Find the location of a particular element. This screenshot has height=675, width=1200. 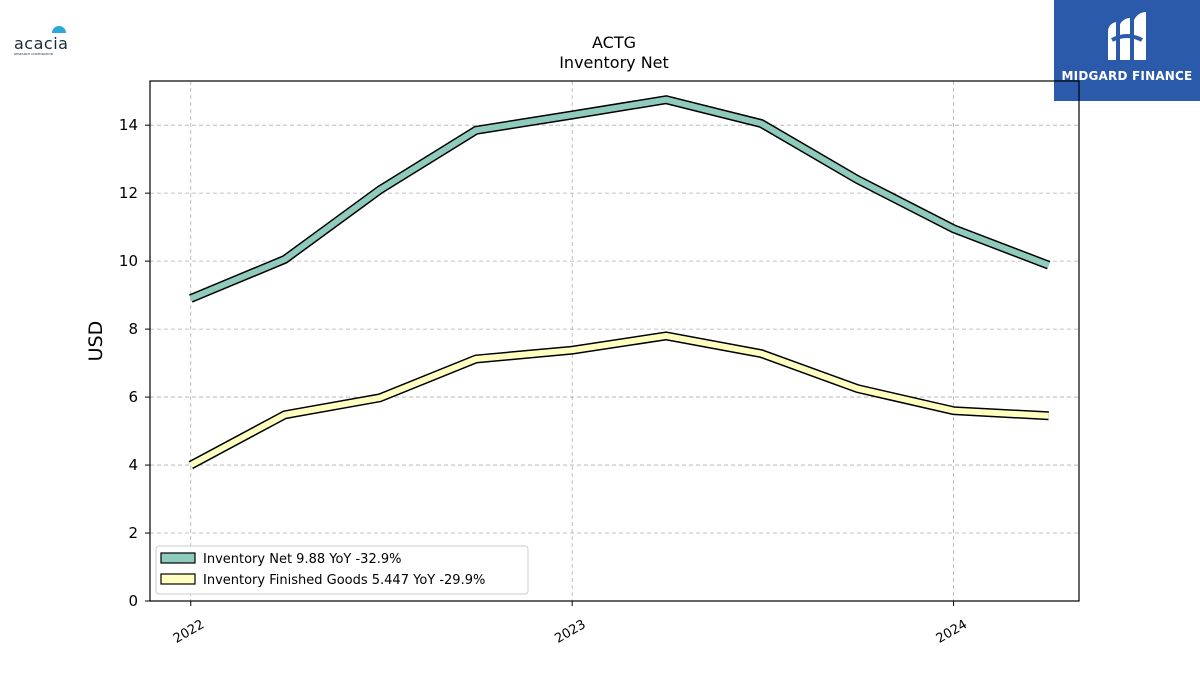

chart-title: ACTG is located at coordinates (614, 42).